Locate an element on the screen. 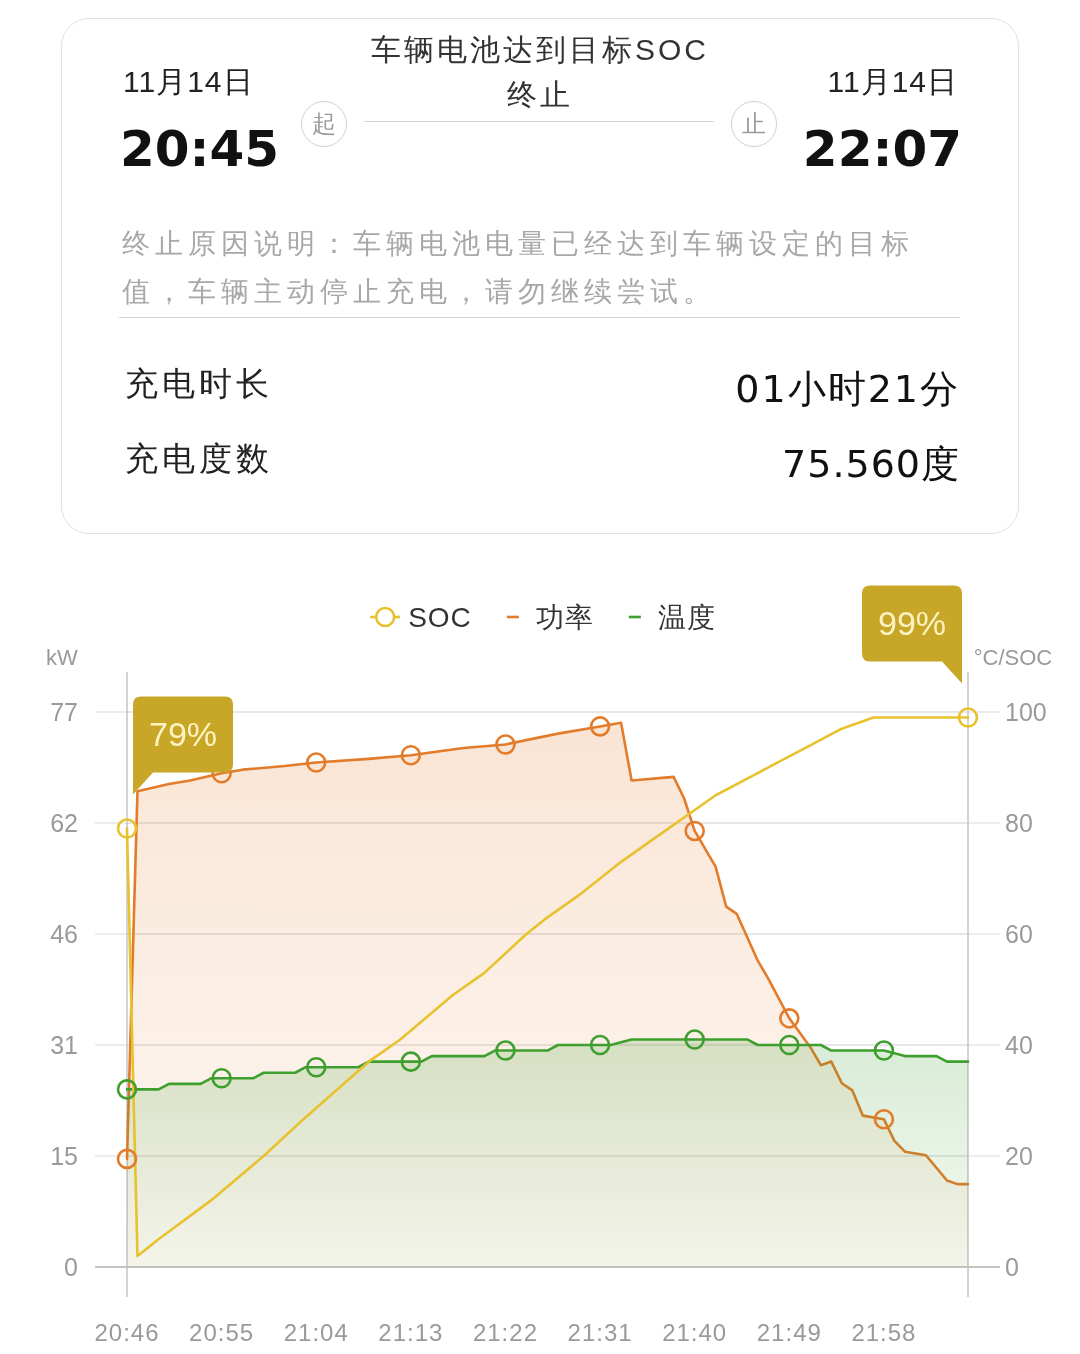 This screenshot has height=1354, width=1080. y-axis-title: kW is located at coordinates (62, 657).